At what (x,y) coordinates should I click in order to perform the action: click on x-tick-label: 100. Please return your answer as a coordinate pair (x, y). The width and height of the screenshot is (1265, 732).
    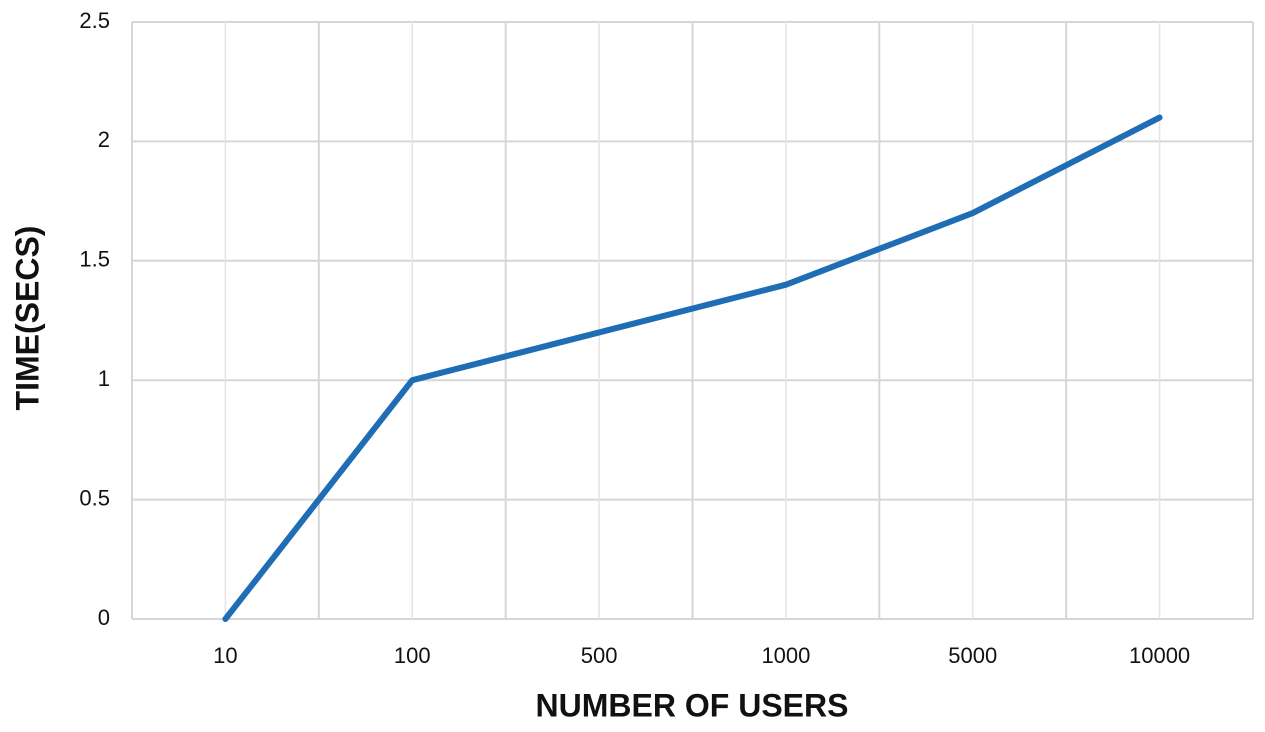
    Looking at the image, I should click on (412, 655).